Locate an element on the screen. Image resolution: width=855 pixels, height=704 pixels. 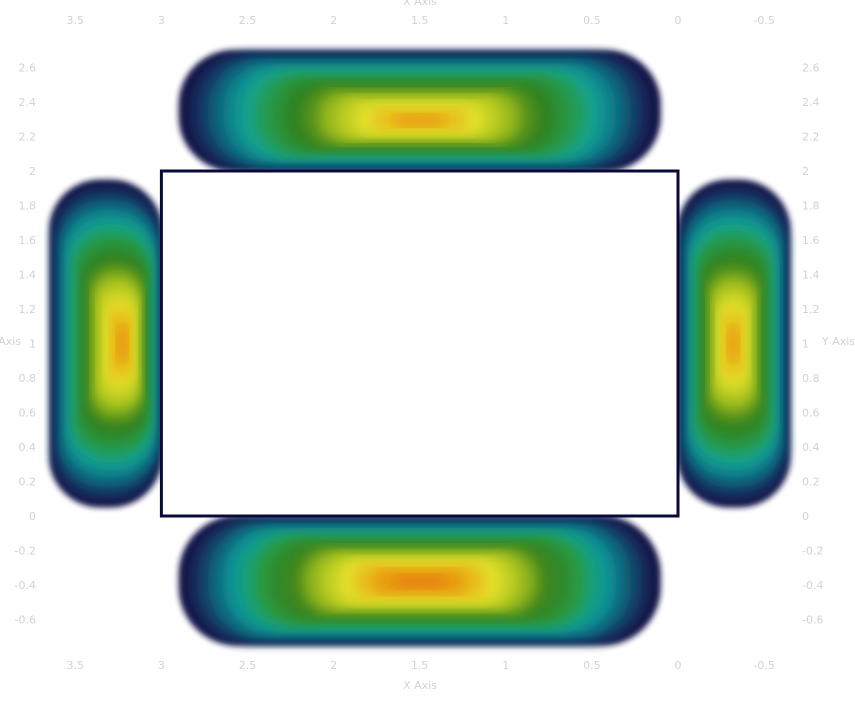
x-tick-bottom: 0.5 is located at coordinates (592, 665).